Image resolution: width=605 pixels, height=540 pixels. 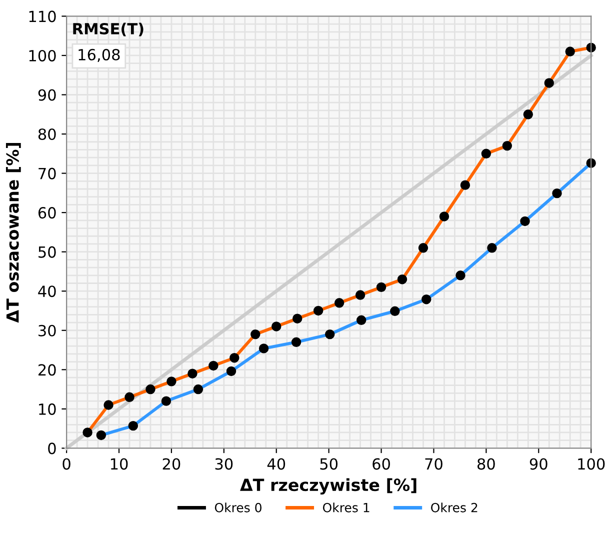 I want to click on annotation: 16,08, so click(x=99, y=55).